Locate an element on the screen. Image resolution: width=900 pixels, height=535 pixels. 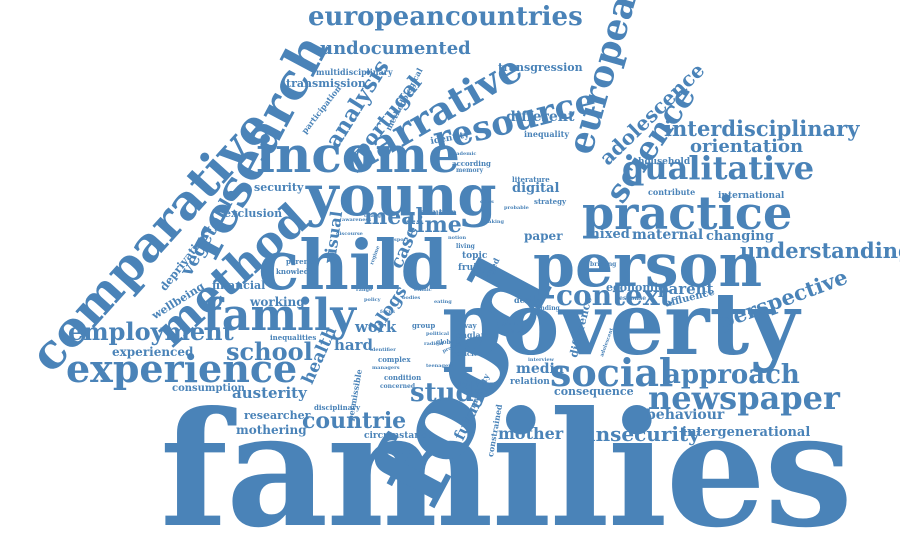
word-thinking: thinking is located at coordinates (475, 384).